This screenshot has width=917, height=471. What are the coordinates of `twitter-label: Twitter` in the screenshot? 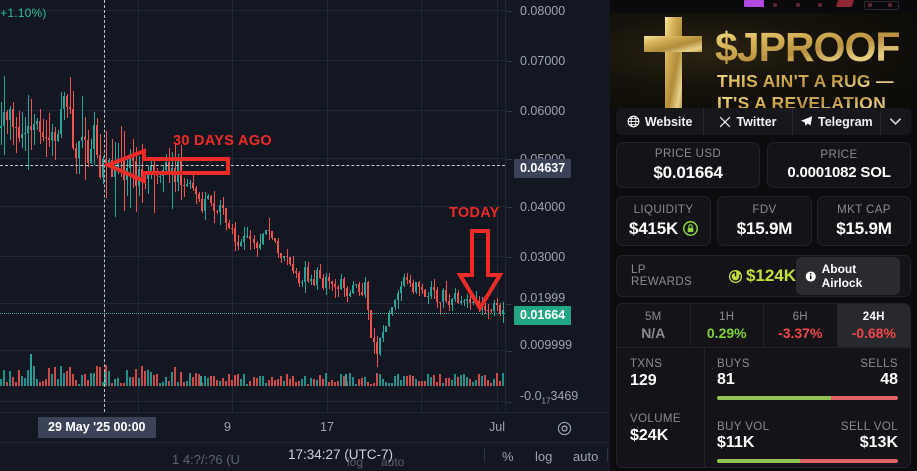 It's located at (756, 121).